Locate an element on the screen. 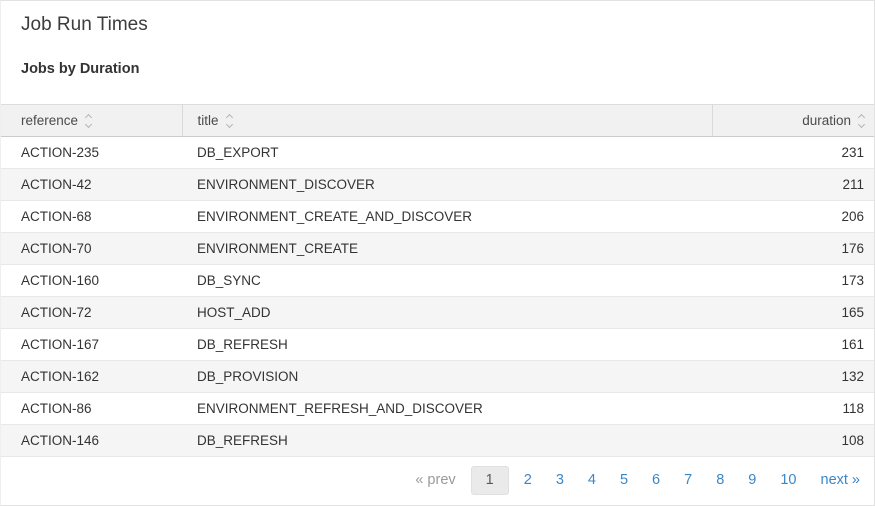 The width and height of the screenshot is (875, 506). cell-reference: ACTION-146 is located at coordinates (91, 440).